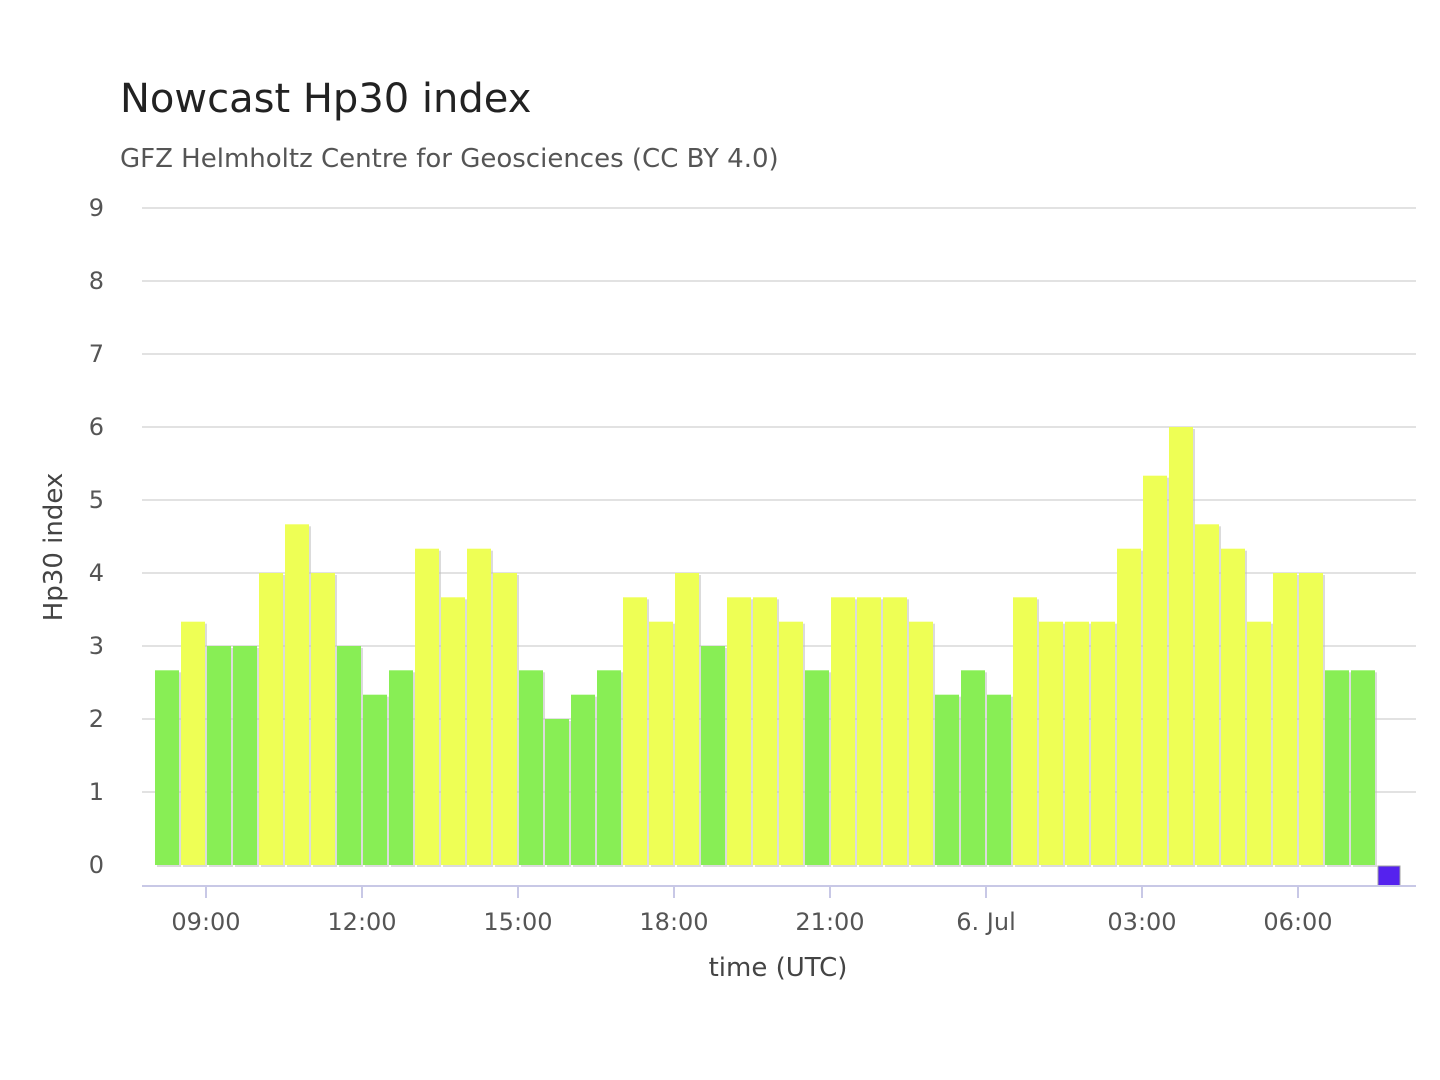  What do you see at coordinates (96, 792) in the screenshot?
I see `y-tick-label: 1` at bounding box center [96, 792].